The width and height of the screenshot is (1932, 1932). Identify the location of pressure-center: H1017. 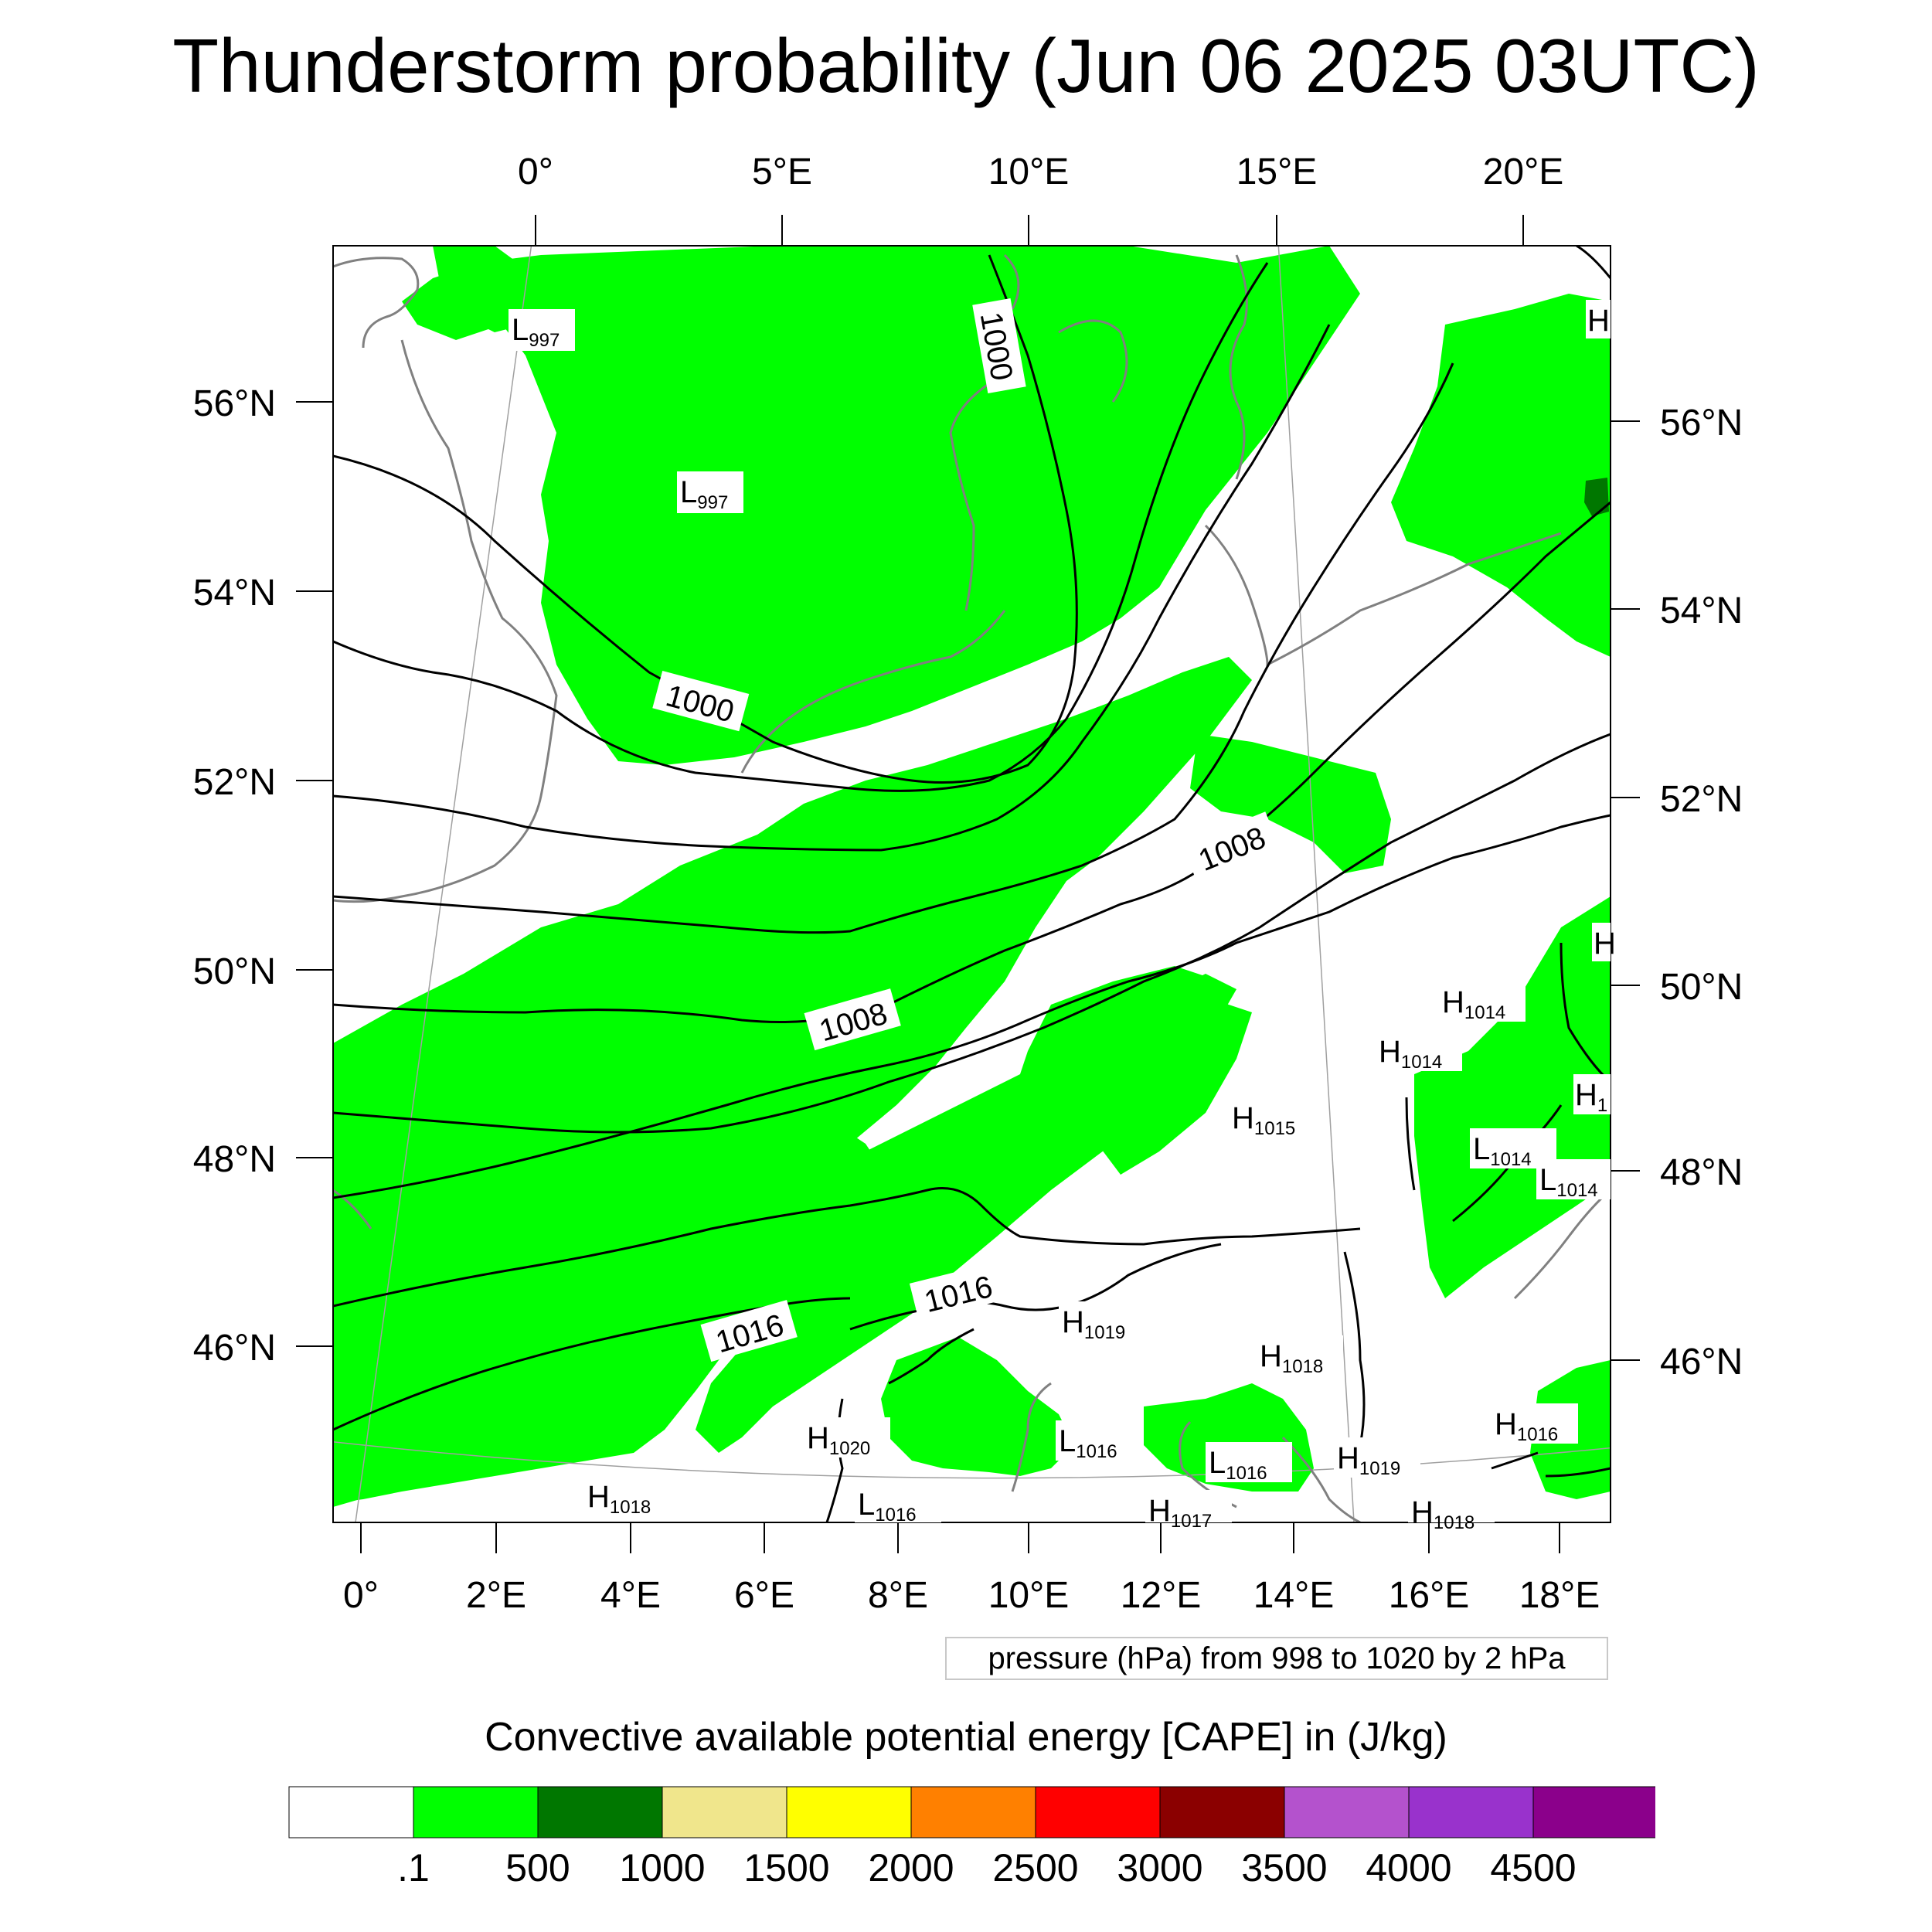
(1189, 1511).